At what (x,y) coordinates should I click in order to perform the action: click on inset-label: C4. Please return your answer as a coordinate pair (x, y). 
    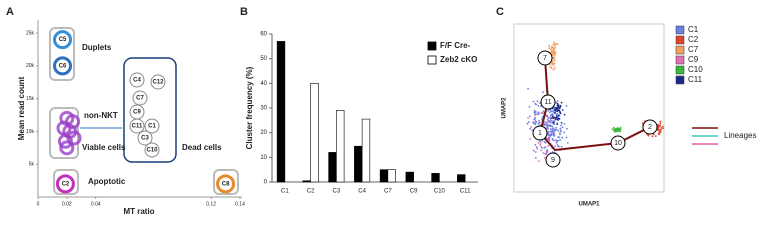
    Looking at the image, I should click on (137, 81).